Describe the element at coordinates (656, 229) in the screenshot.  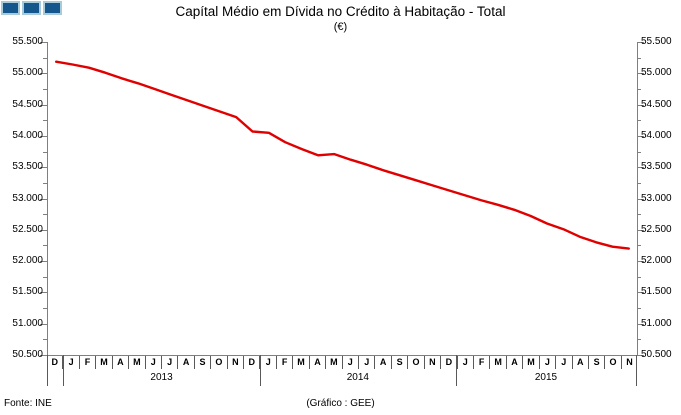
I see `y-axis-label-right: 52.500` at that location.